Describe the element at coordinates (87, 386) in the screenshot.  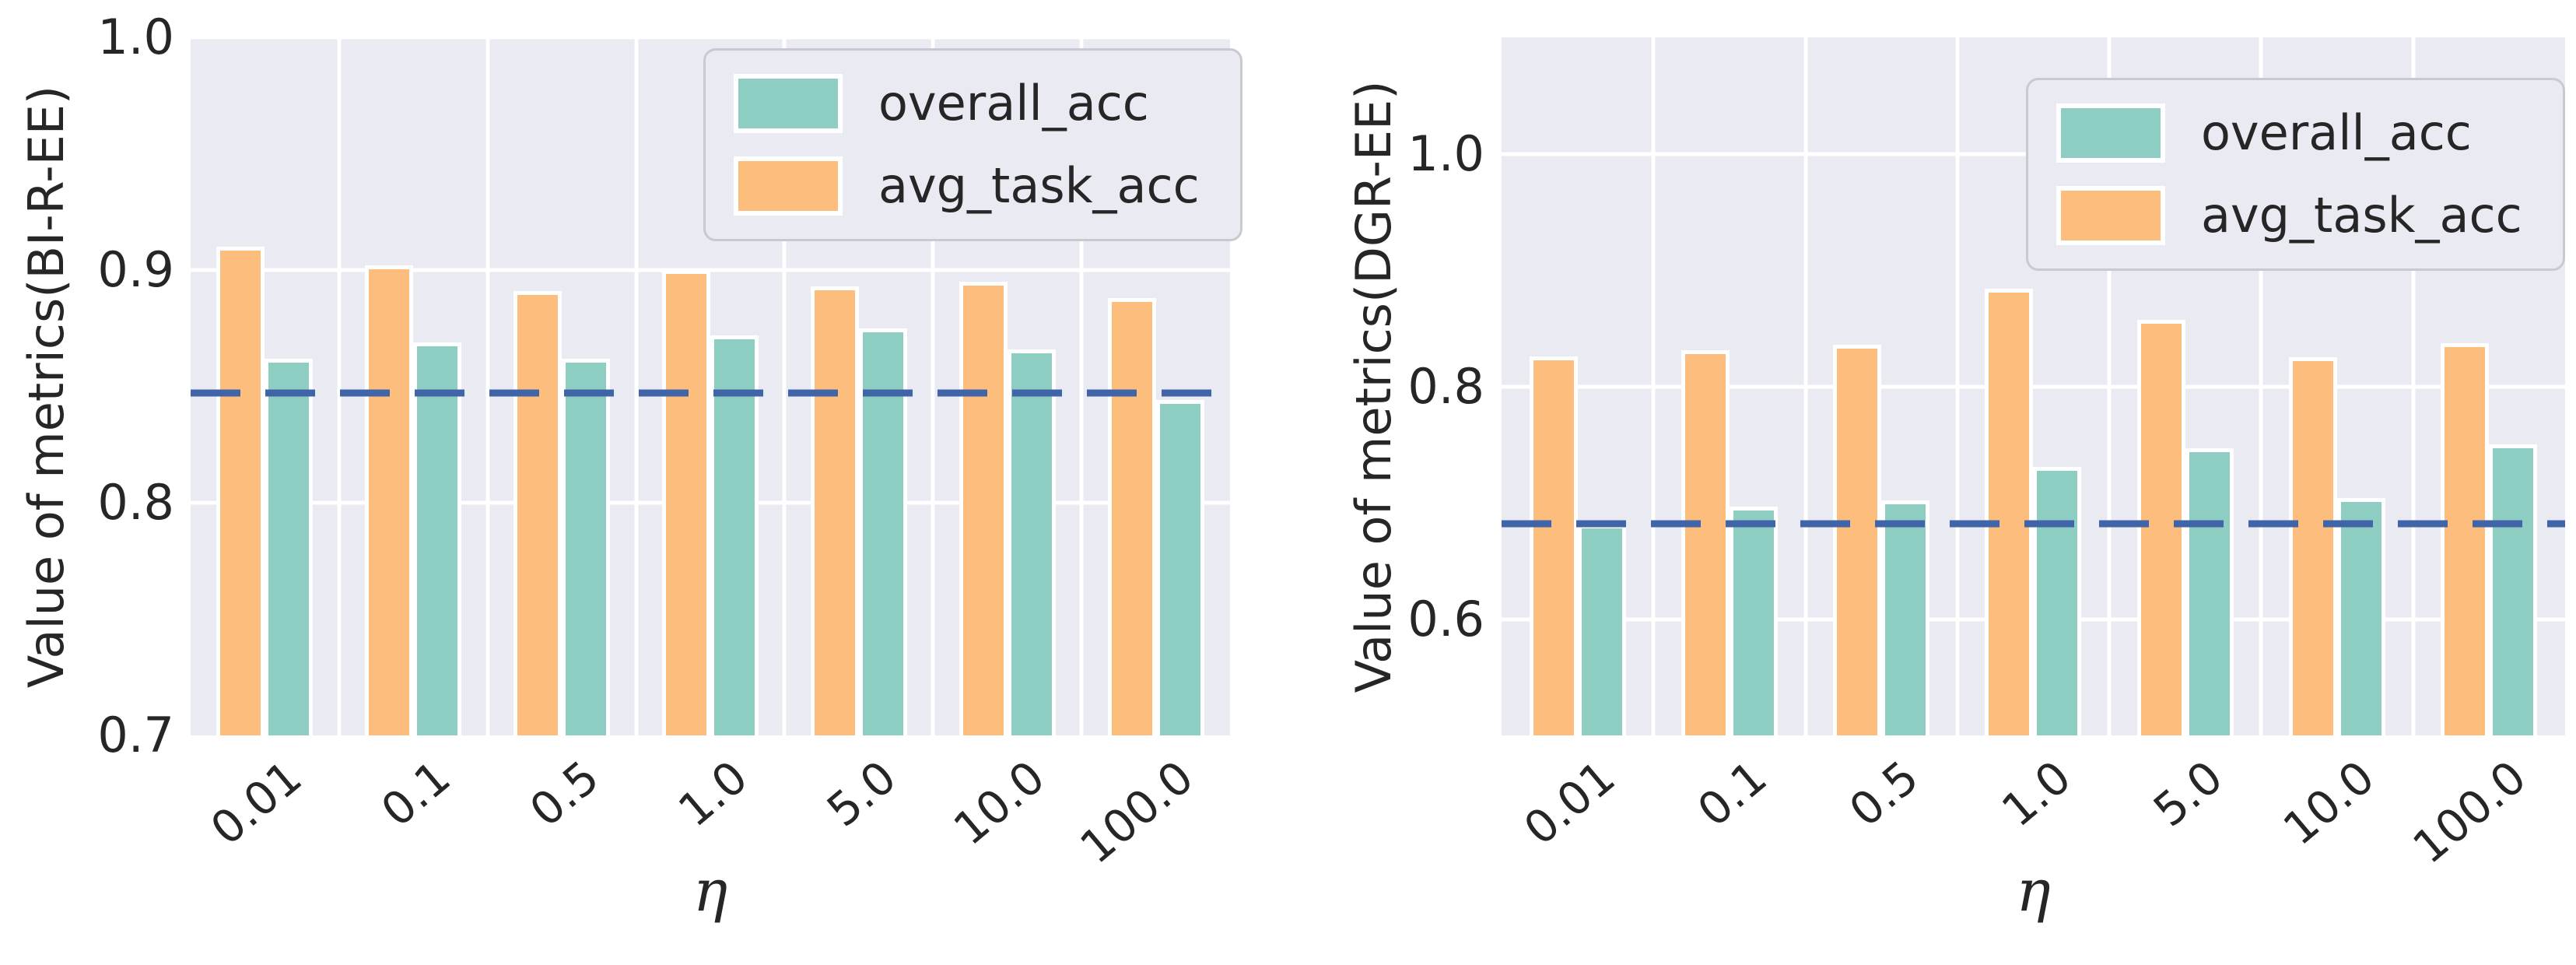
I see `y-axis-ticks: 1.0 0.9 0.8 0.7` at that location.